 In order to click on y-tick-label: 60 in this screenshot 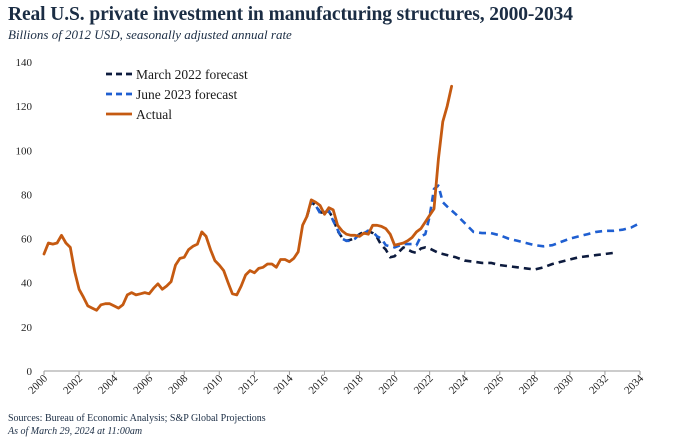, I will do `click(27, 240)`.